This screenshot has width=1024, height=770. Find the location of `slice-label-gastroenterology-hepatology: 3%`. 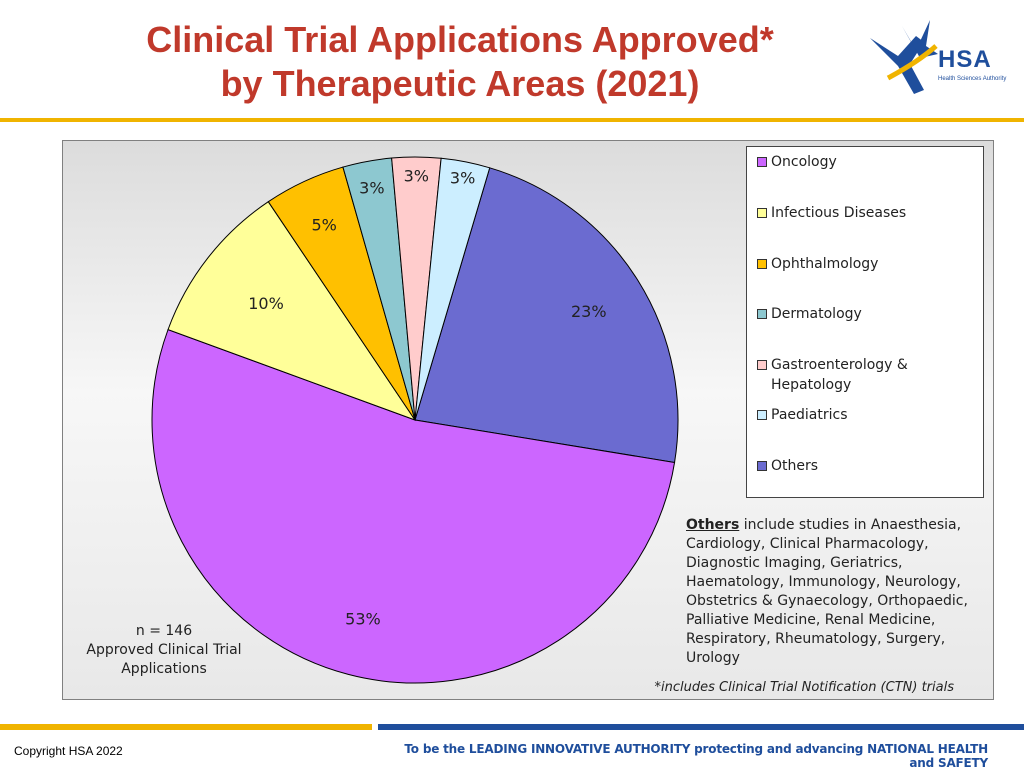

slice-label-gastroenterology-hepatology: 3% is located at coordinates (416, 175).